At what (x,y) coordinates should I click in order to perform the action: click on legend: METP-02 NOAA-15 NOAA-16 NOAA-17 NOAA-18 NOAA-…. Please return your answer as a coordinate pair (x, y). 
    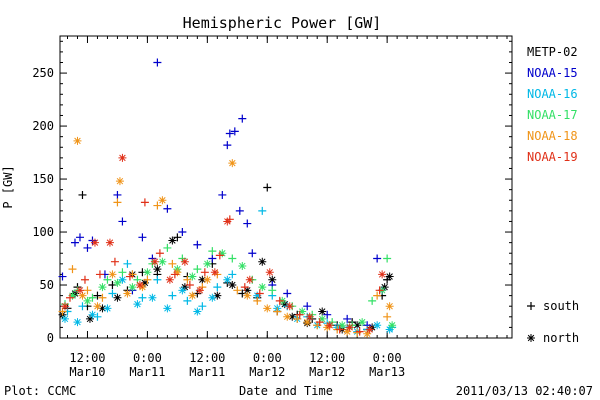
    Looking at the image, I should click on (552, 104).